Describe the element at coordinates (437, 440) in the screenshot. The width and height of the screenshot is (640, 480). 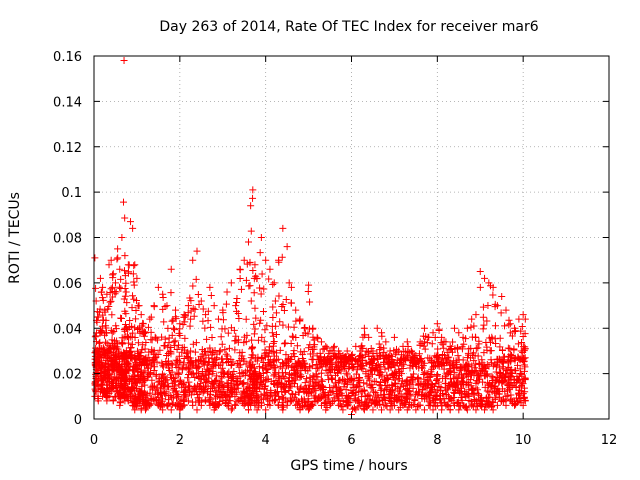
I see `x-tick-label: 8` at that location.